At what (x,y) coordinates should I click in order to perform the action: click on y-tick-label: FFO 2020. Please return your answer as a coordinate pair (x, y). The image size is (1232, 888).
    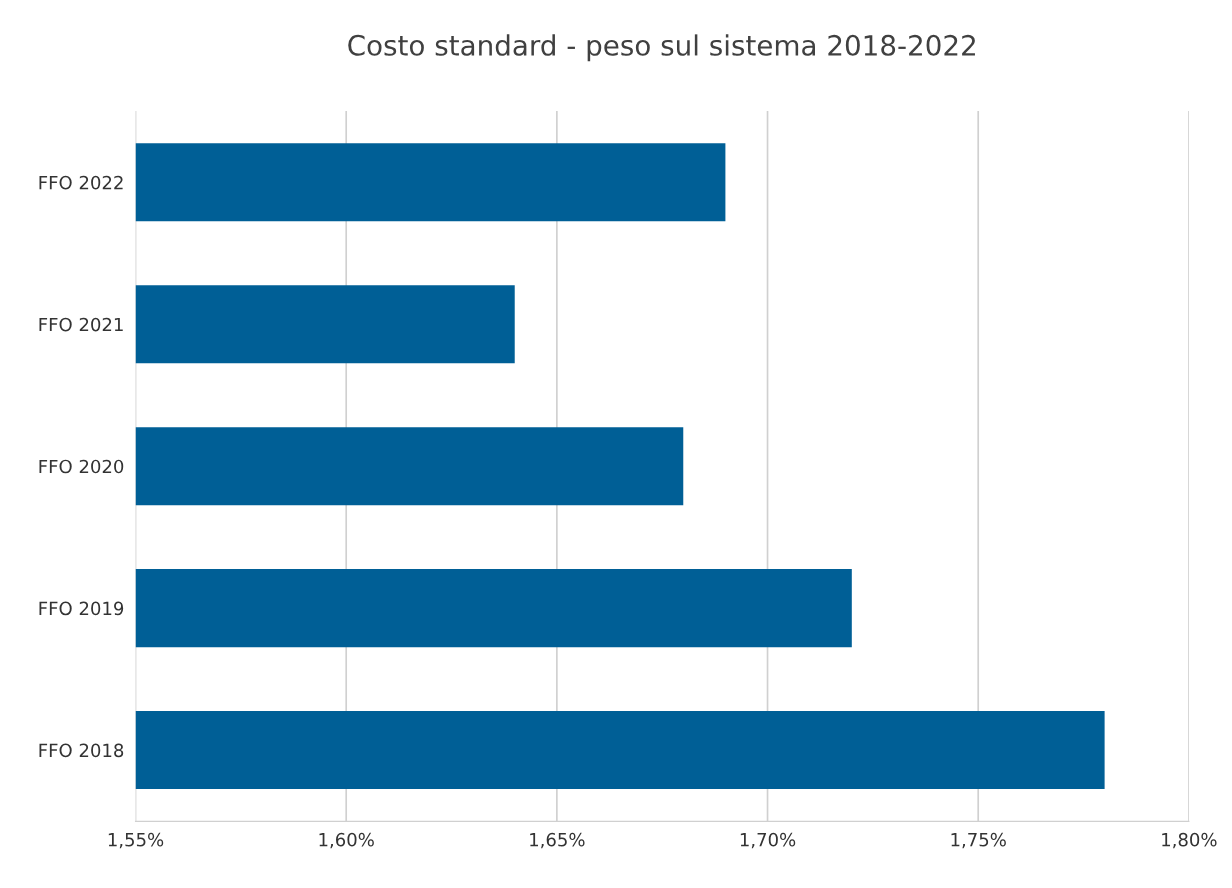
    Looking at the image, I should click on (81, 466).